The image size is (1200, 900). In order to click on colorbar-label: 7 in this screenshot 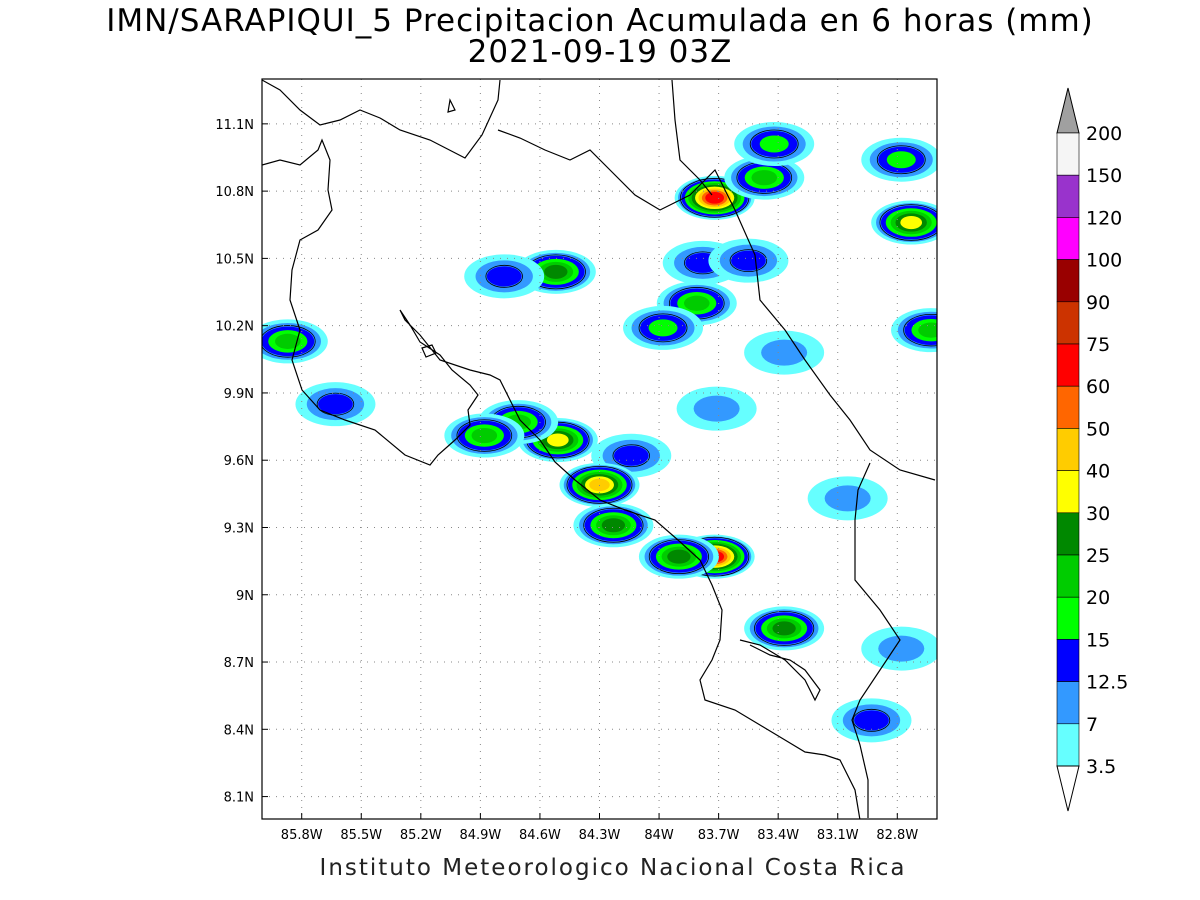, I will do `click(1092, 725)`.